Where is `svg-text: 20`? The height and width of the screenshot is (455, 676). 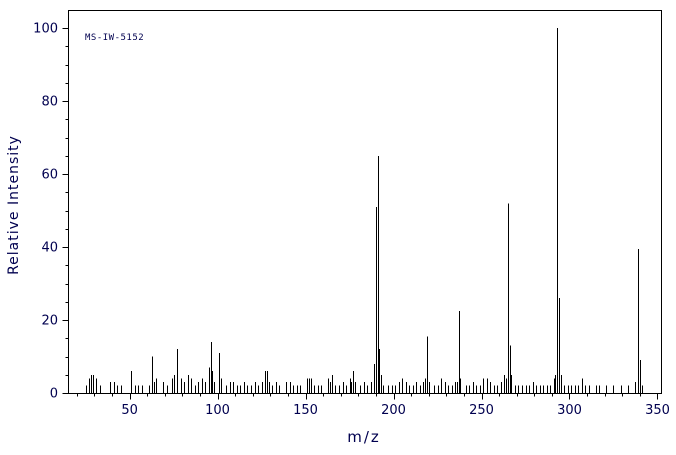 svg-text: 20 is located at coordinates (49, 321).